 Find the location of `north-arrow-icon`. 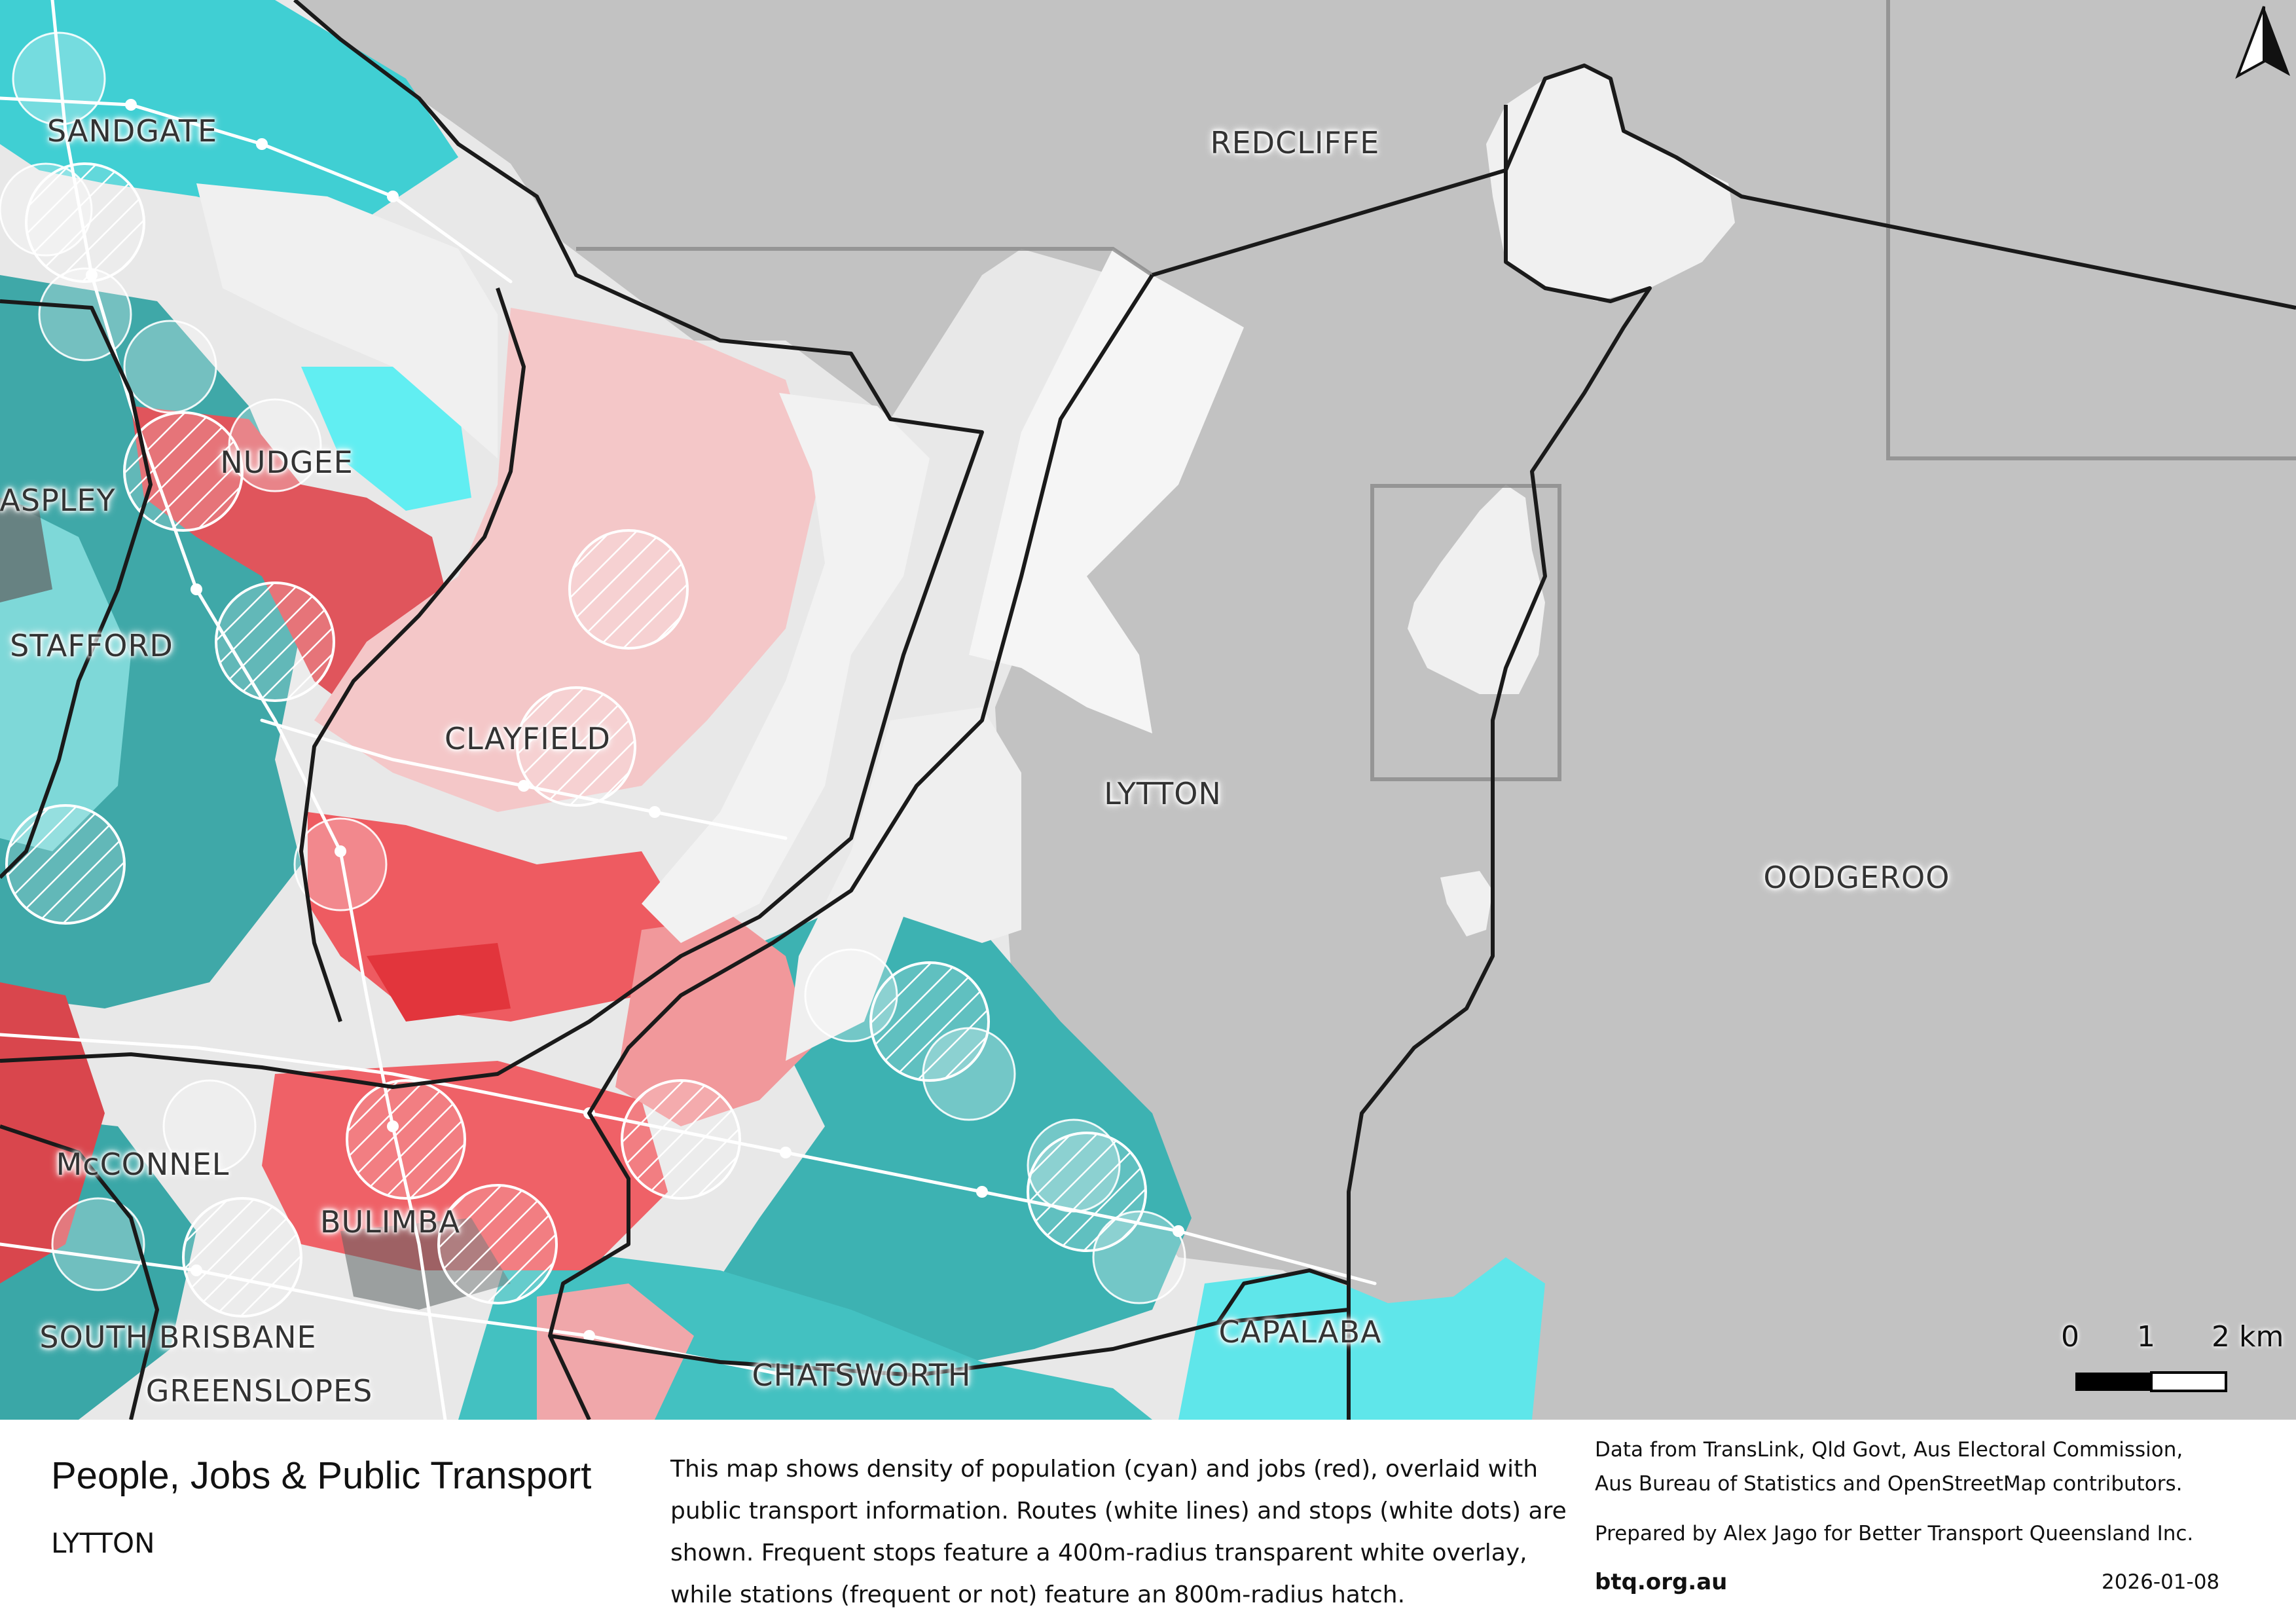

north-arrow-icon is located at coordinates (2262, 42).